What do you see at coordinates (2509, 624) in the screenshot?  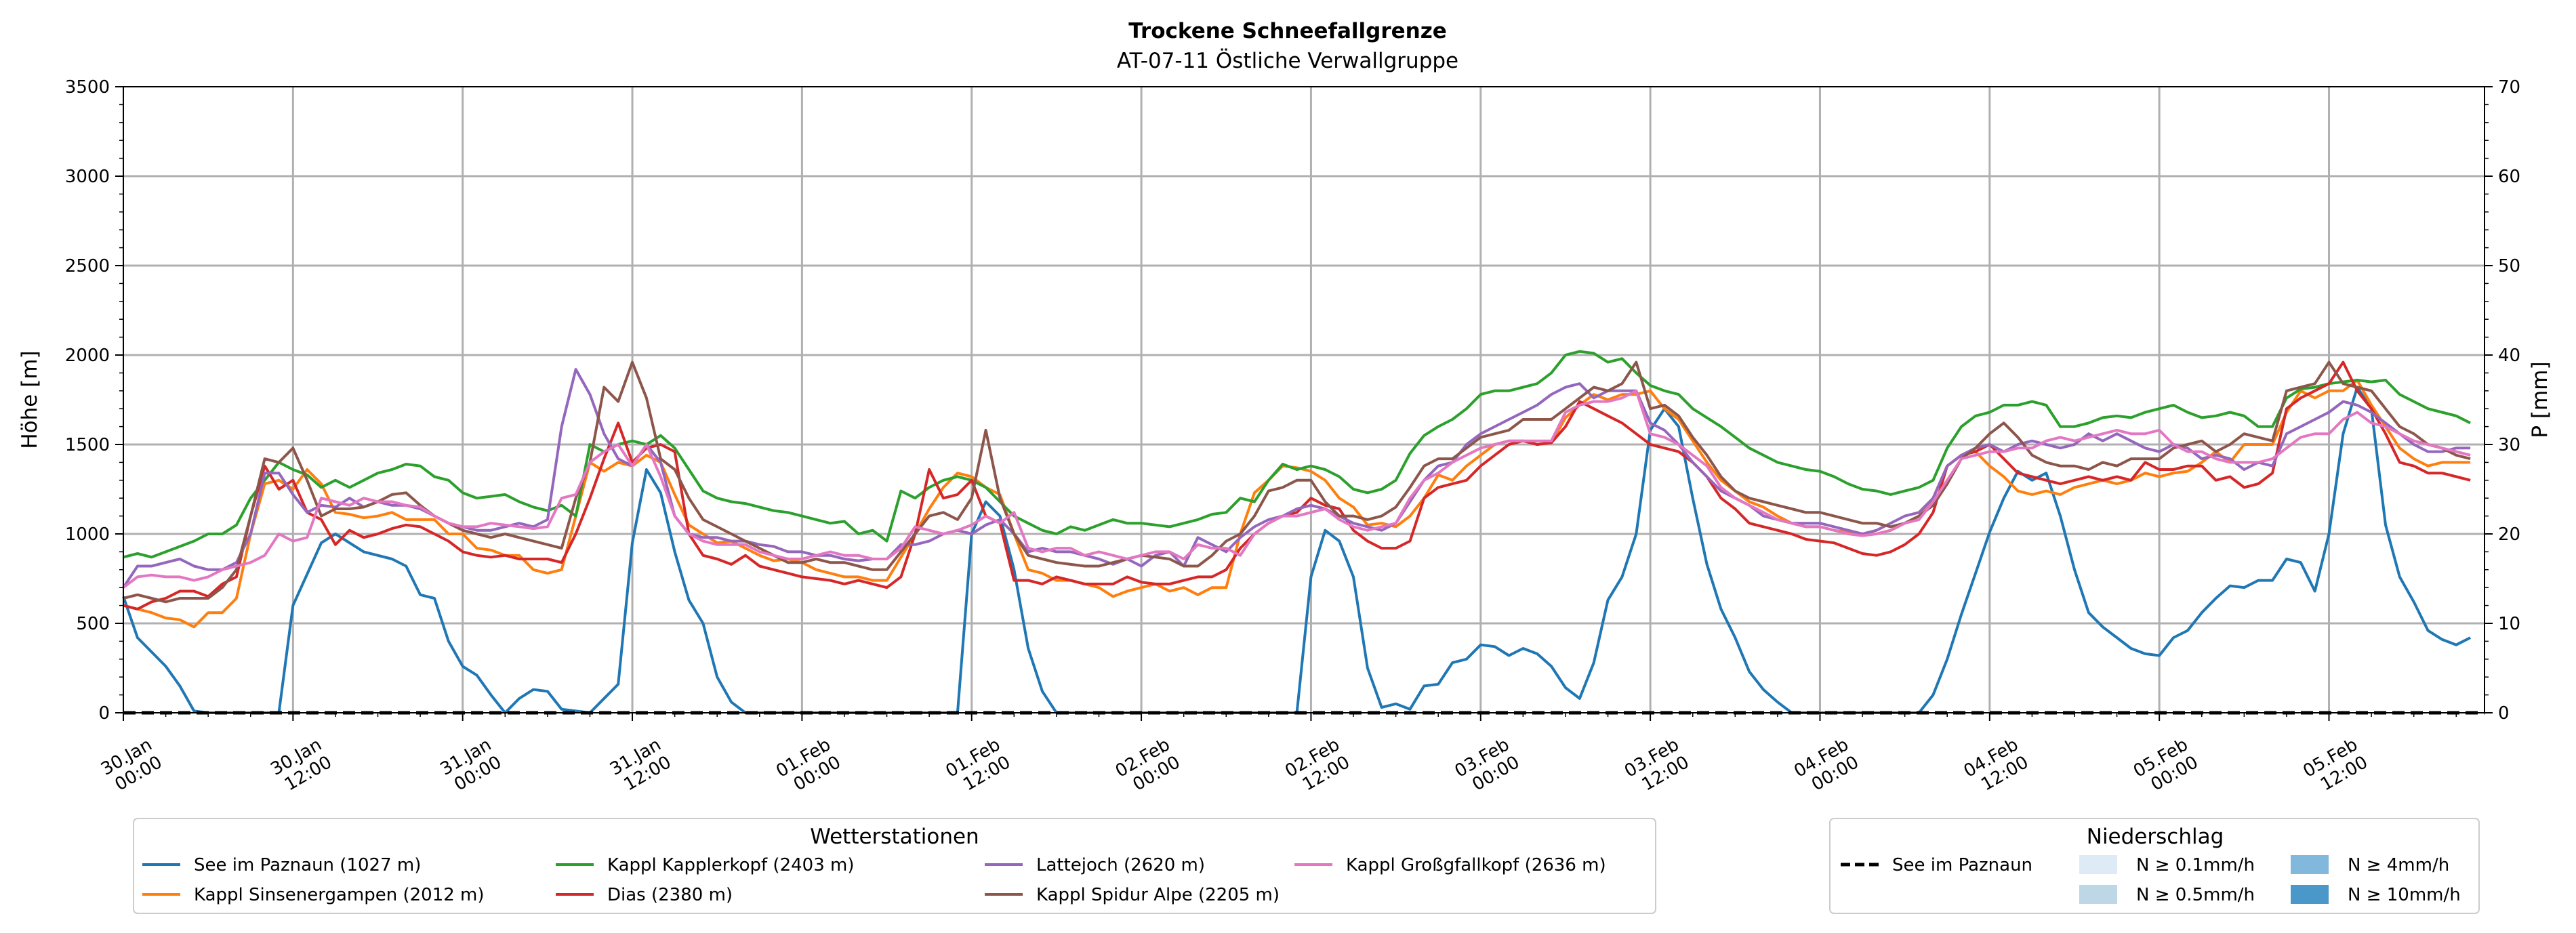 I see `y2-tick-label: 10` at bounding box center [2509, 624].